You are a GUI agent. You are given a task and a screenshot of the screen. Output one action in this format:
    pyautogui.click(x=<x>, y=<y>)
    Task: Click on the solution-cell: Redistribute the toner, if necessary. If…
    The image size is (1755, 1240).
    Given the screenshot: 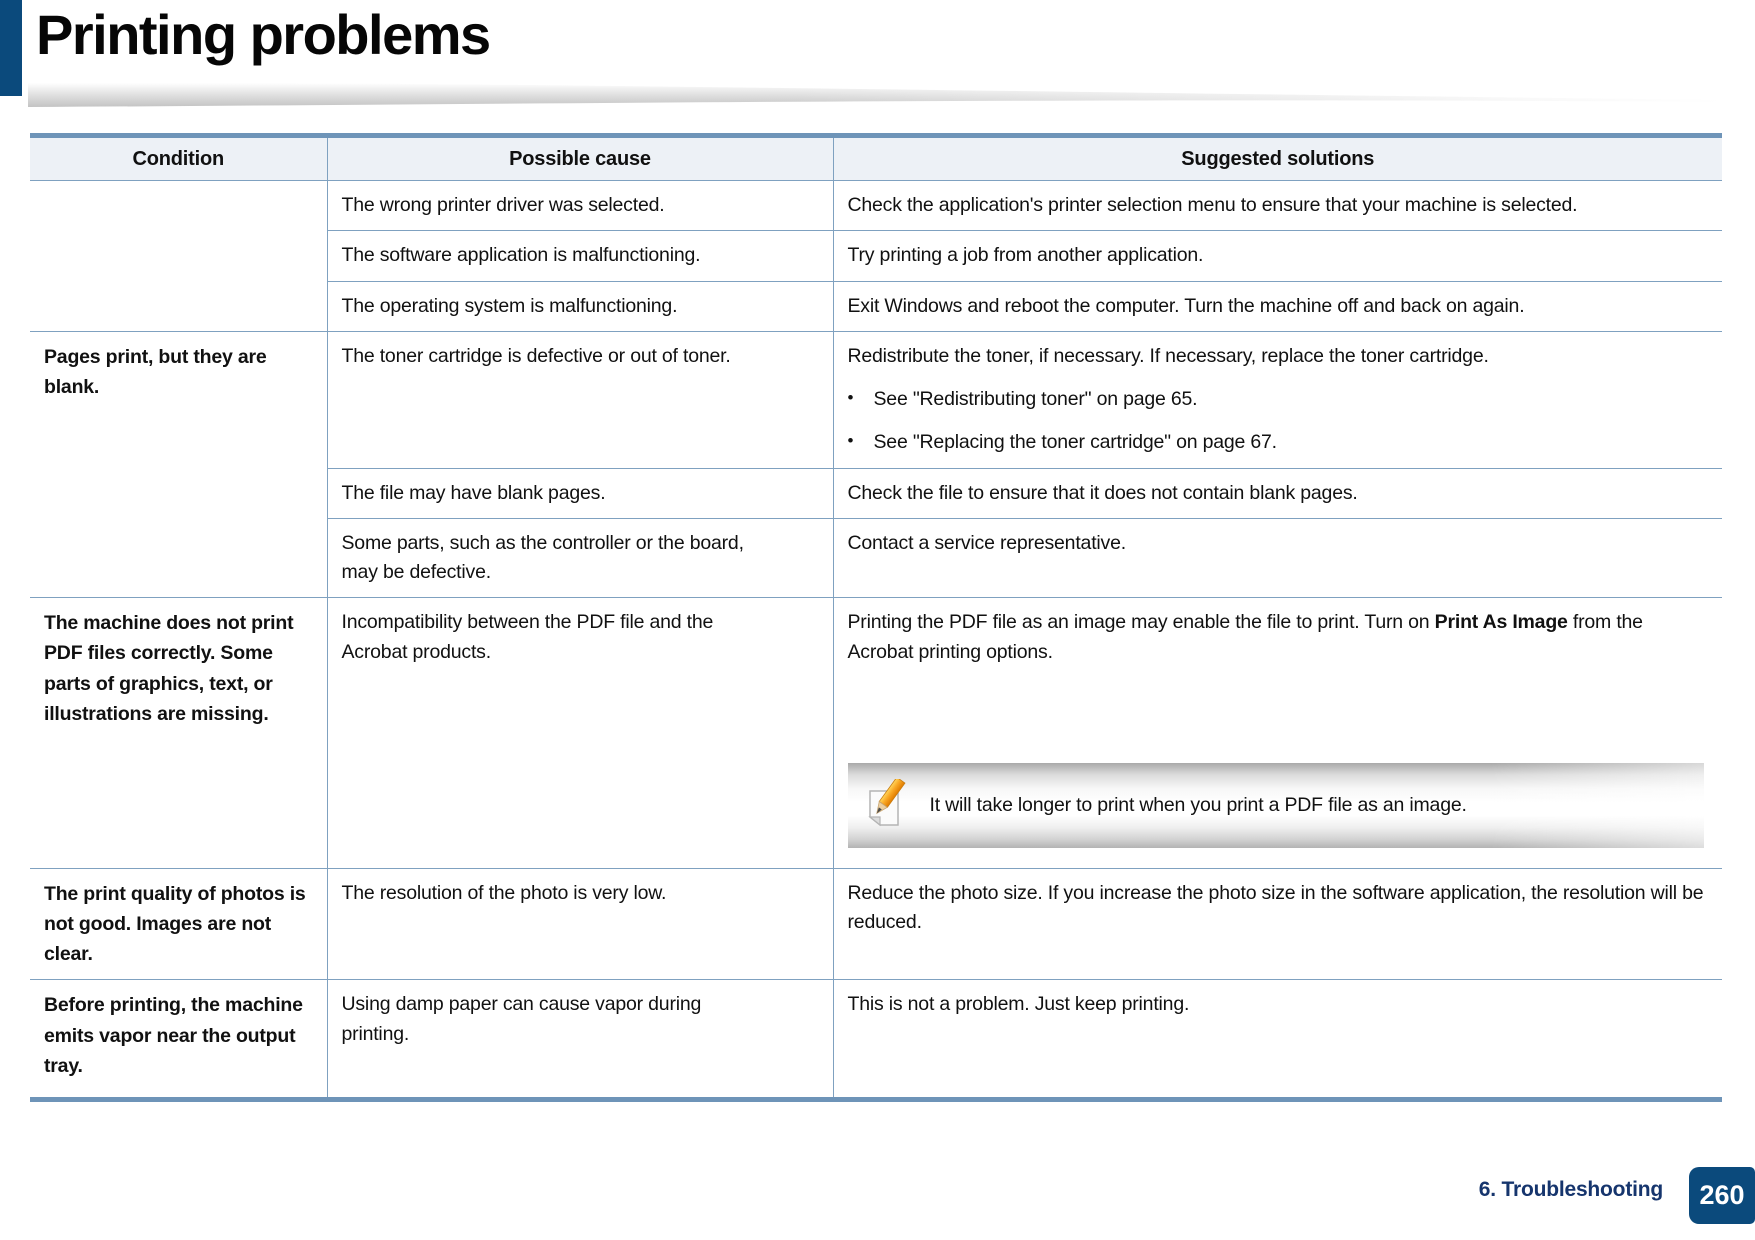 What is the action you would take?
    pyautogui.click(x=1277, y=399)
    